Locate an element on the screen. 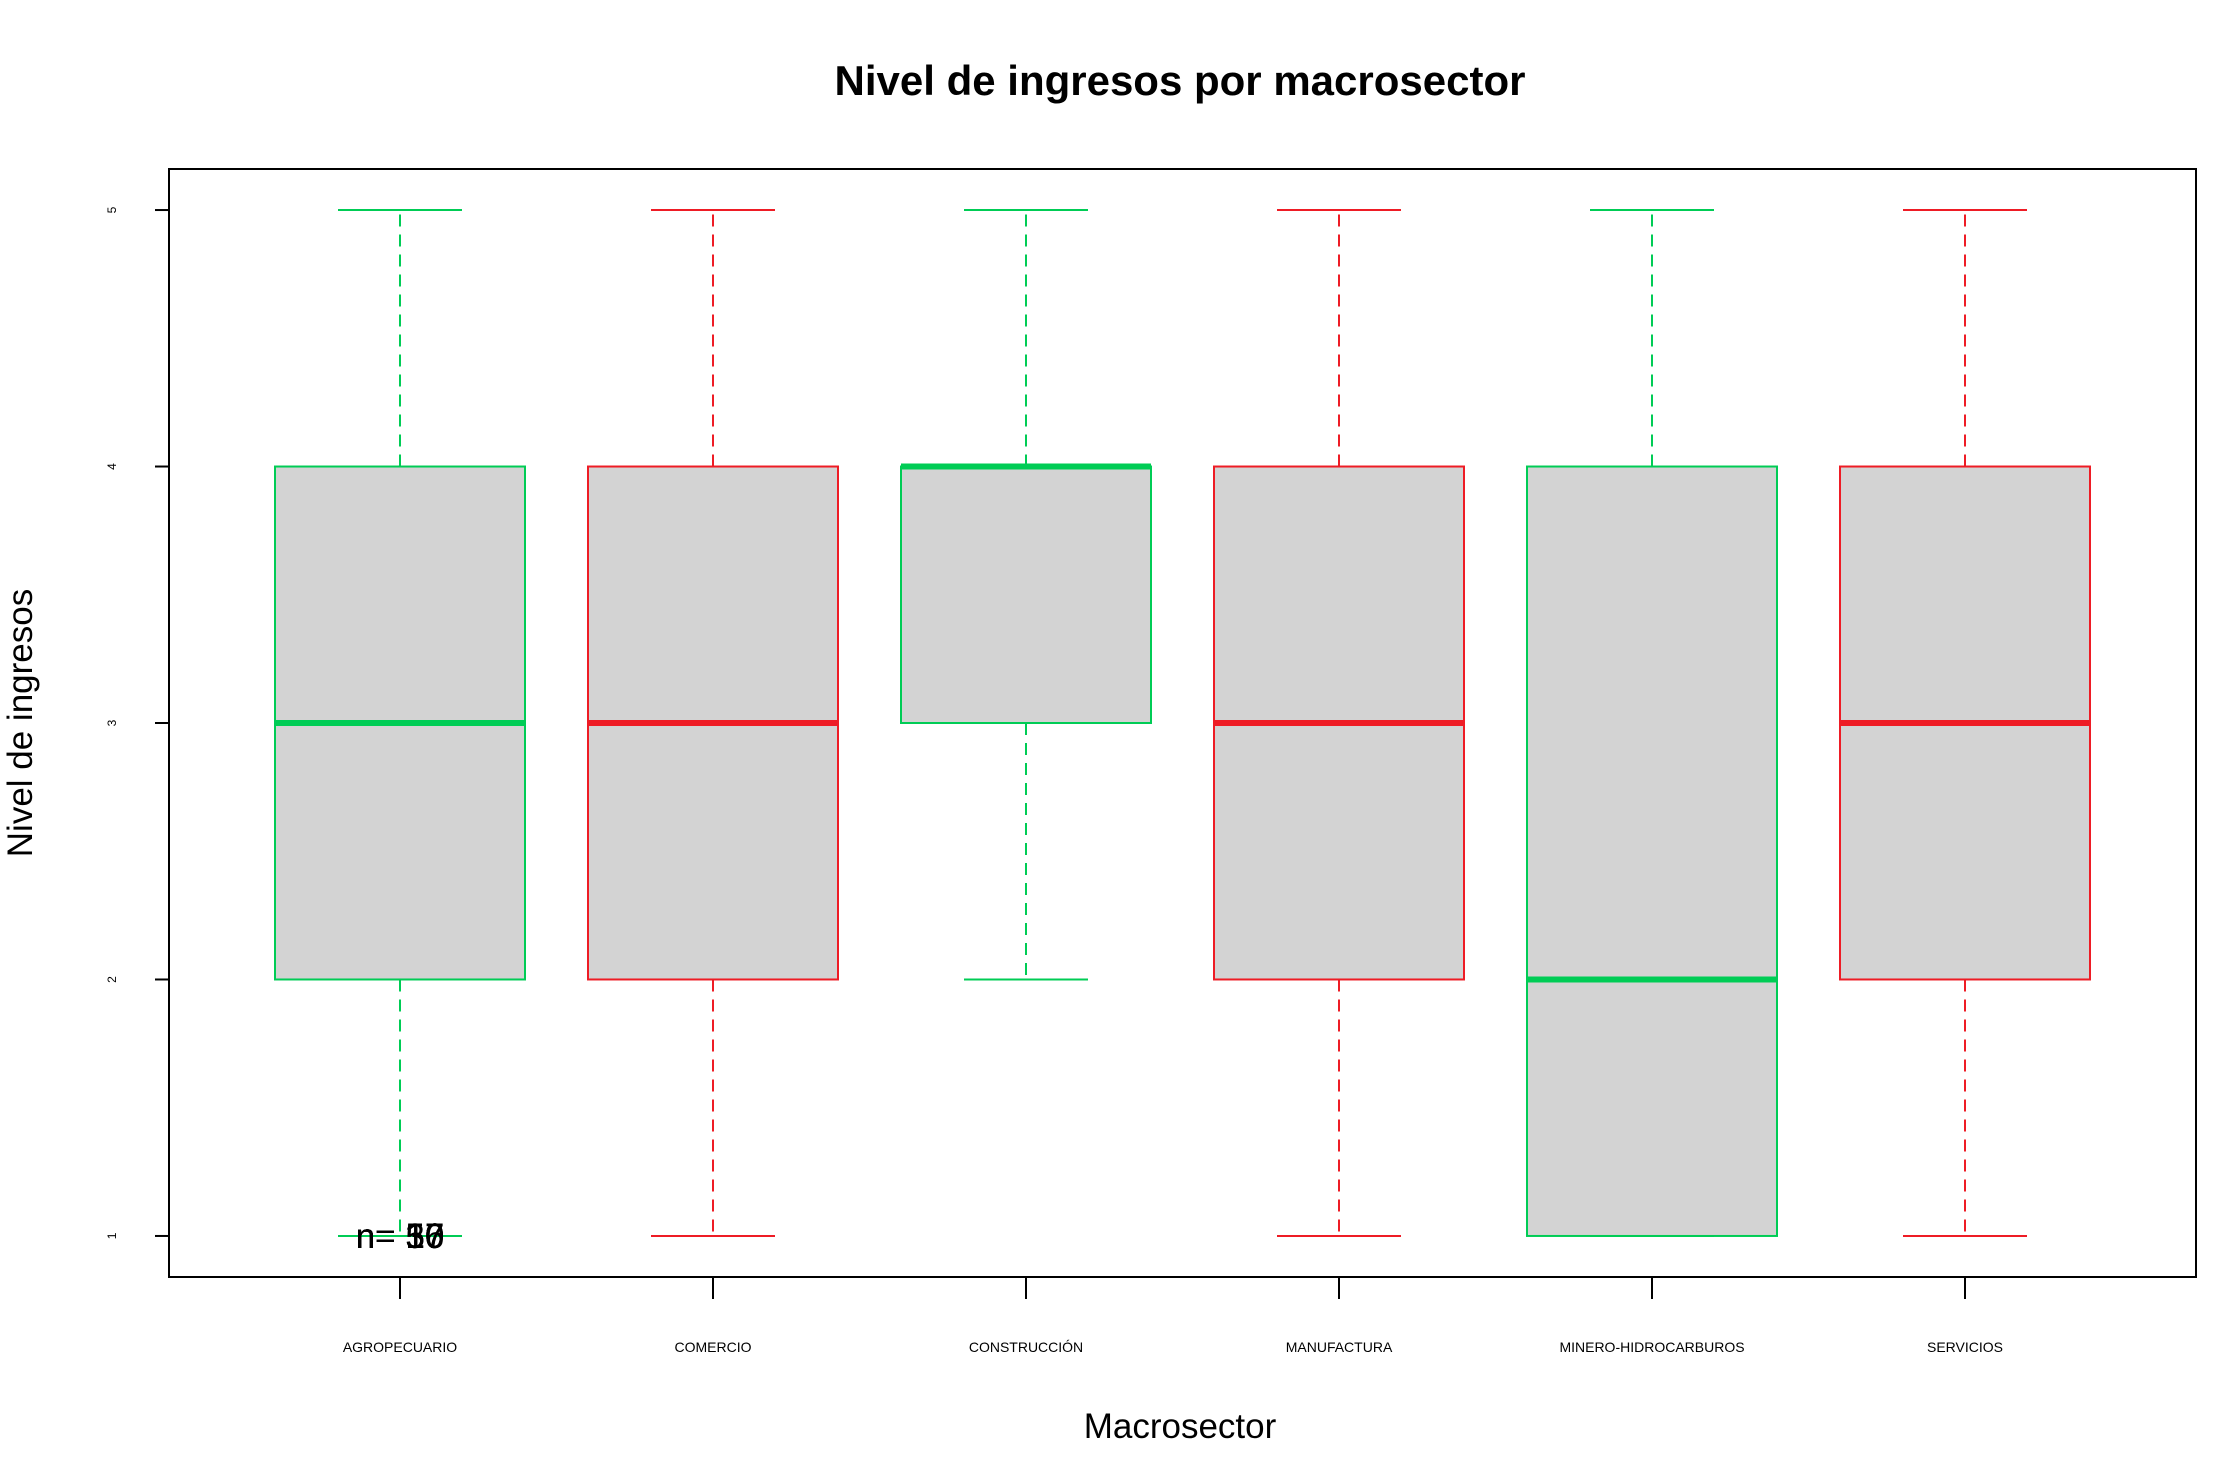 The height and width of the screenshot is (1466, 2236). chart-title: Nivel de ingresos por macrosector is located at coordinates (1180, 80).